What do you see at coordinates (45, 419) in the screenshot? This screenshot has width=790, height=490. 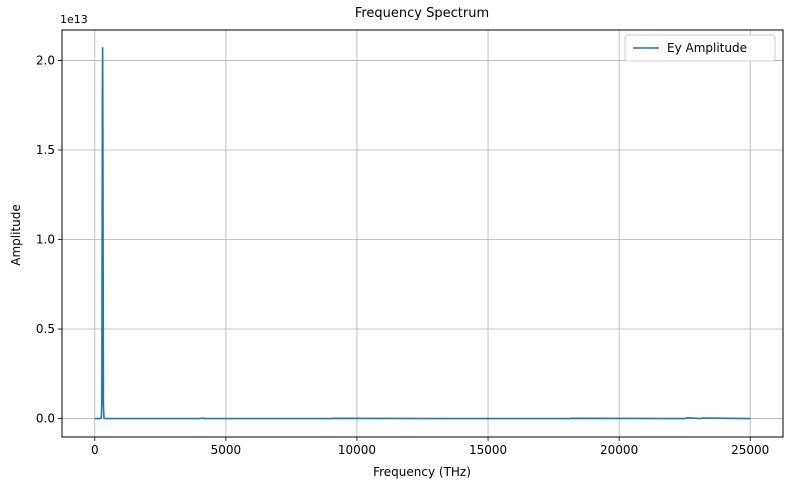 I see `y-tick-label: 0.0` at bounding box center [45, 419].